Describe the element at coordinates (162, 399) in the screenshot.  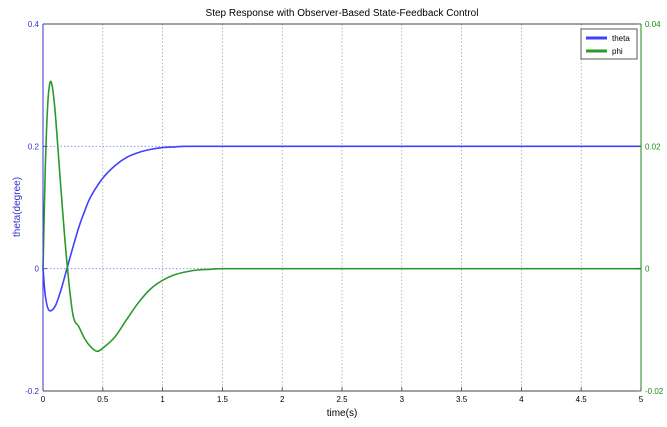
I see `x-tick-label: 1` at that location.